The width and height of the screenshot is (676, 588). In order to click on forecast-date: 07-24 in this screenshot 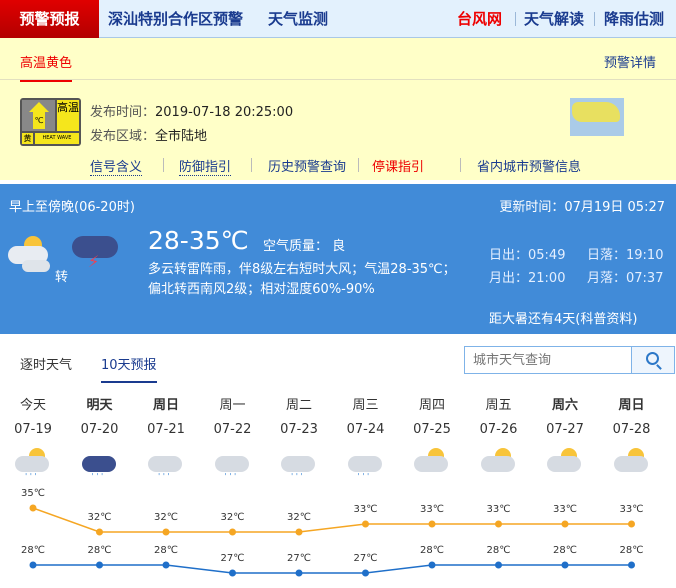, I will do `click(365, 429)`.